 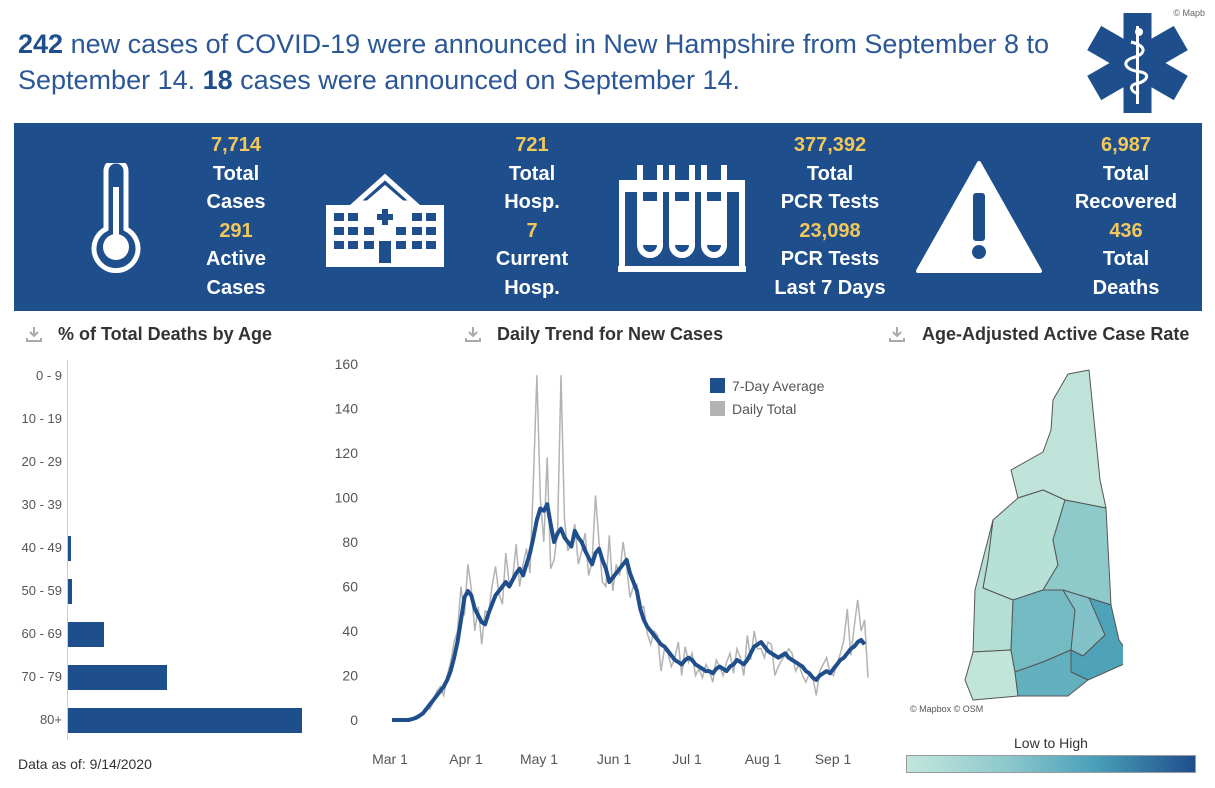 I want to click on hospital-icon, so click(x=385, y=220).